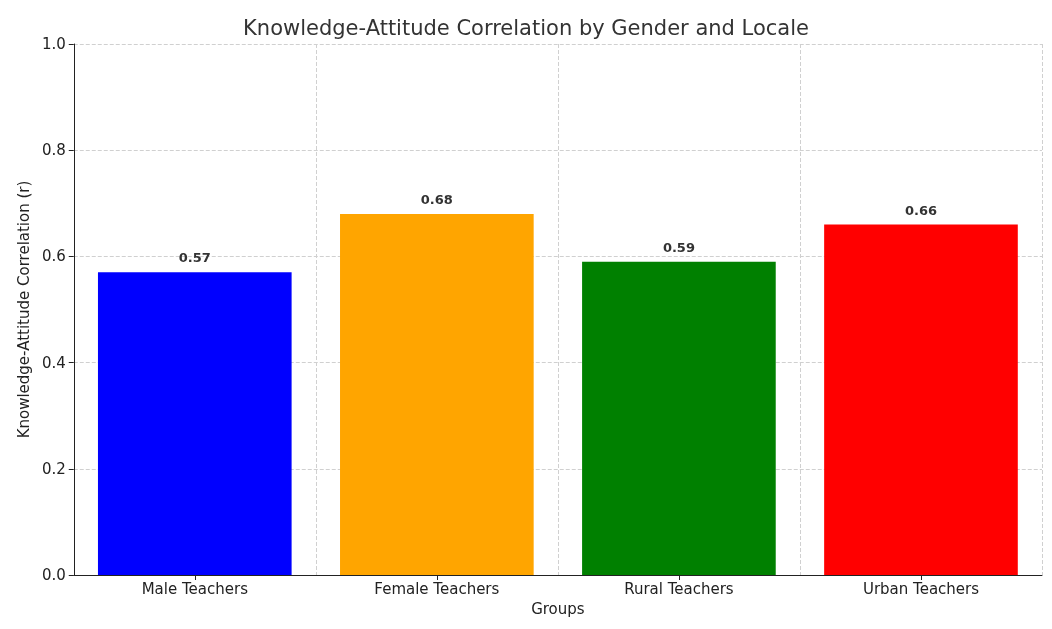 The height and width of the screenshot is (629, 1052). Describe the element at coordinates (526, 27) in the screenshot. I see `chart-title: Knowledge-Attitude Correlation by Gender and Locale` at that location.